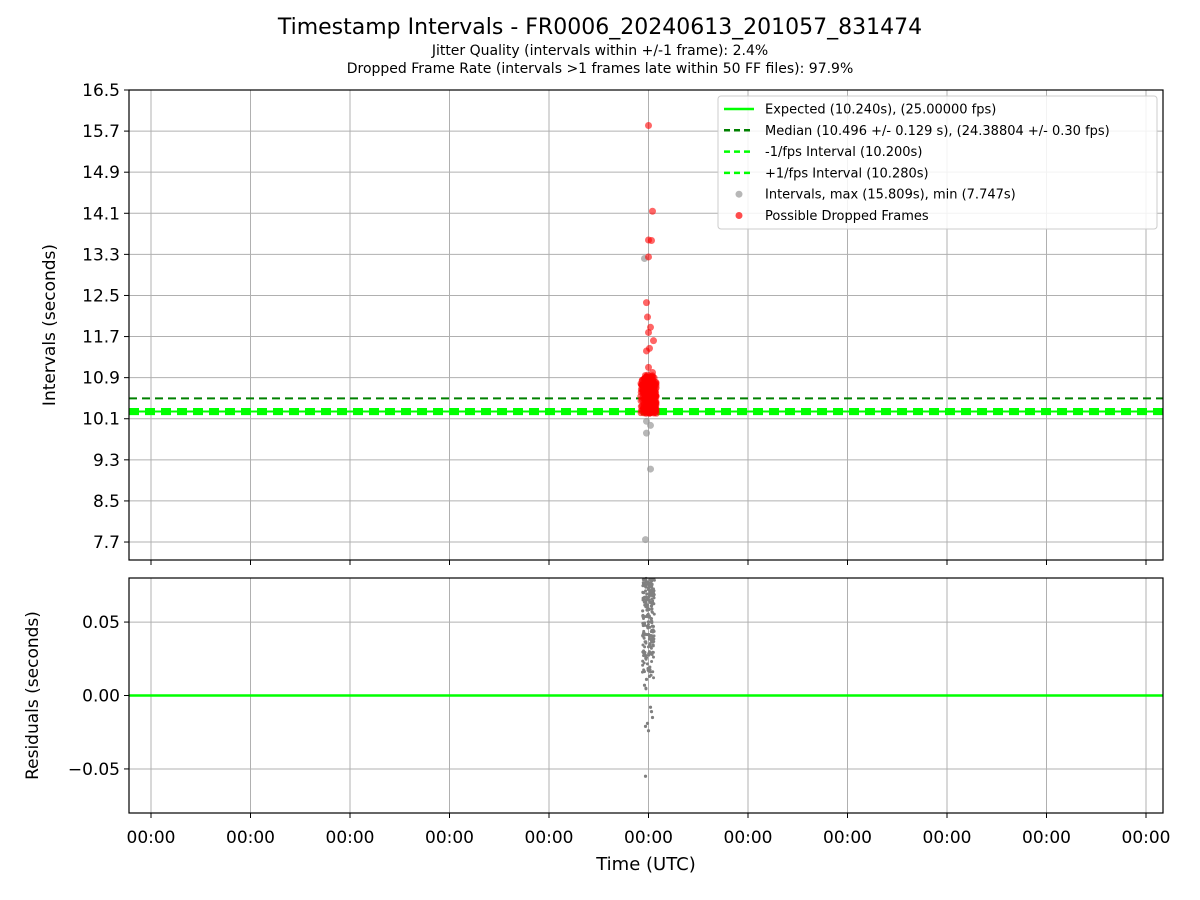  What do you see at coordinates (847, 173) in the screenshot?
I see `legend-entry-label: +1/fps Interval (10.280s)` at bounding box center [847, 173].